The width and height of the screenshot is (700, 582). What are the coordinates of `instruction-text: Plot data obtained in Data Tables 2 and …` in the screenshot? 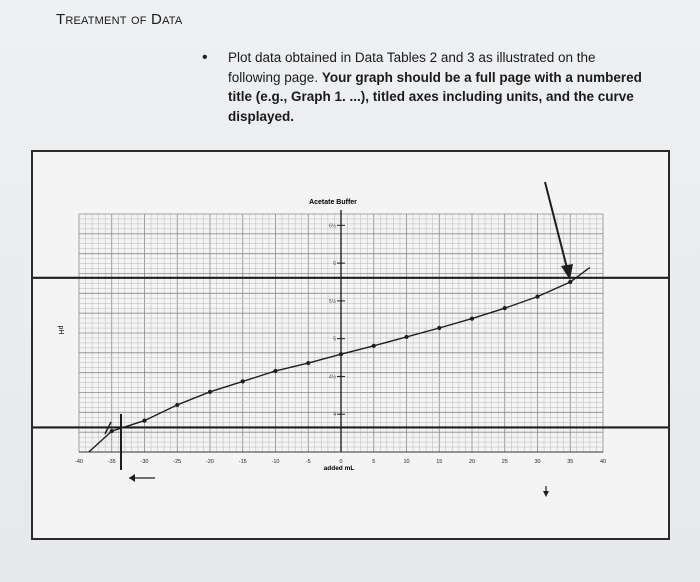 It's located at (435, 87).